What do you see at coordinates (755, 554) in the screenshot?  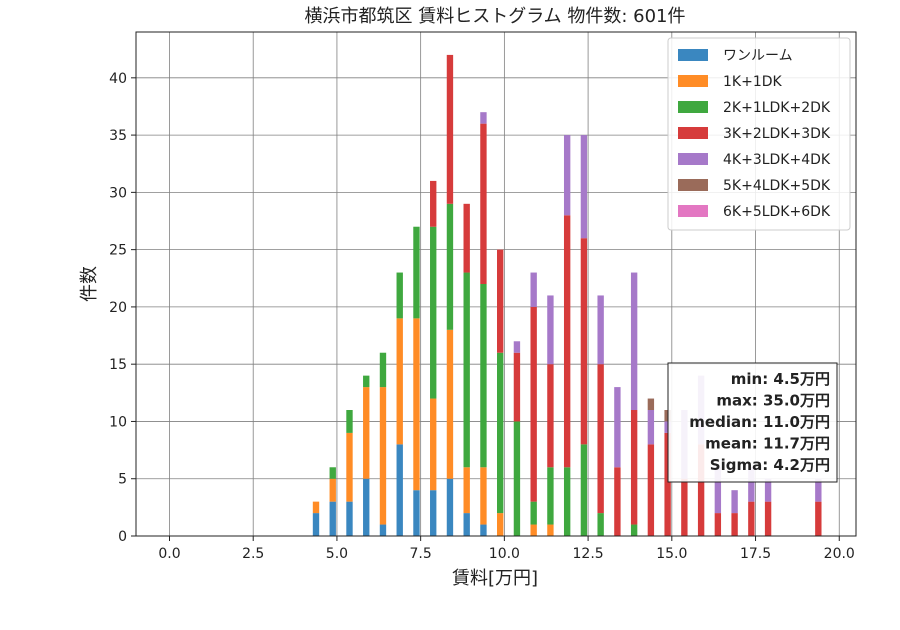 I see `x-tick-label: 17.5` at bounding box center [755, 554].